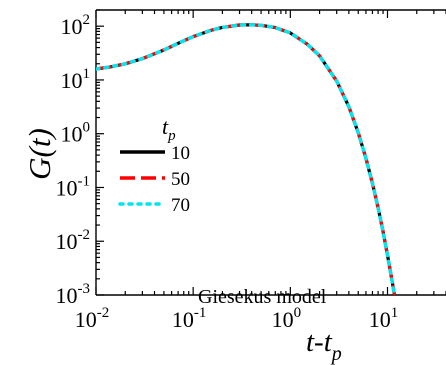 Image resolution: width=446 pixels, height=365 pixels. What do you see at coordinates (87, 20) in the screenshot?
I see `y-tick-label-exp: 2` at bounding box center [87, 20].